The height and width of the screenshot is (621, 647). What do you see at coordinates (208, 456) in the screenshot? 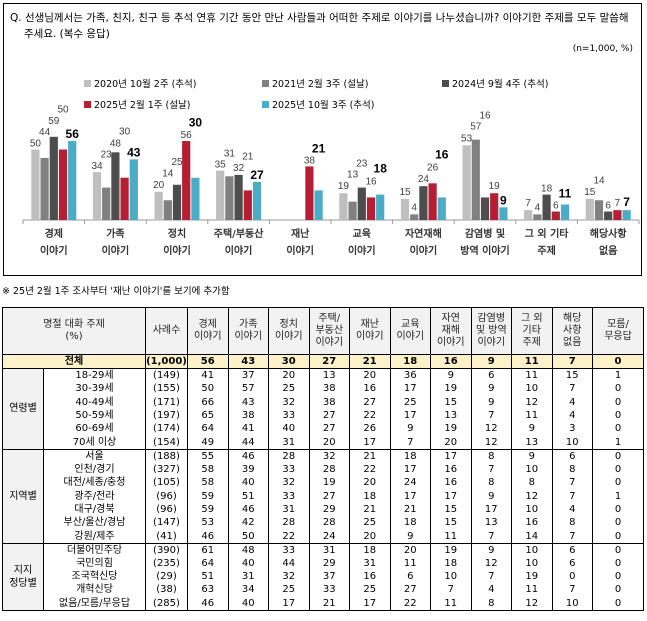
I see `cell-value: 55` at bounding box center [208, 456].